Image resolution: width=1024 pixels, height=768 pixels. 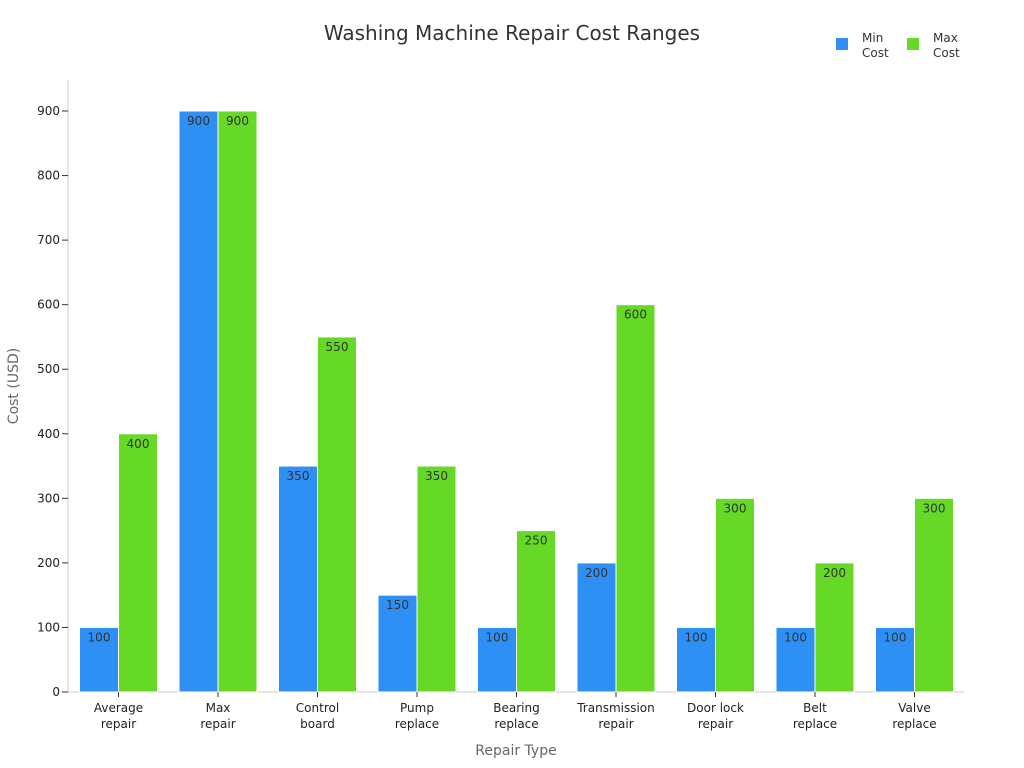 I want to click on y-tick-label: 600, so click(x=48, y=305).